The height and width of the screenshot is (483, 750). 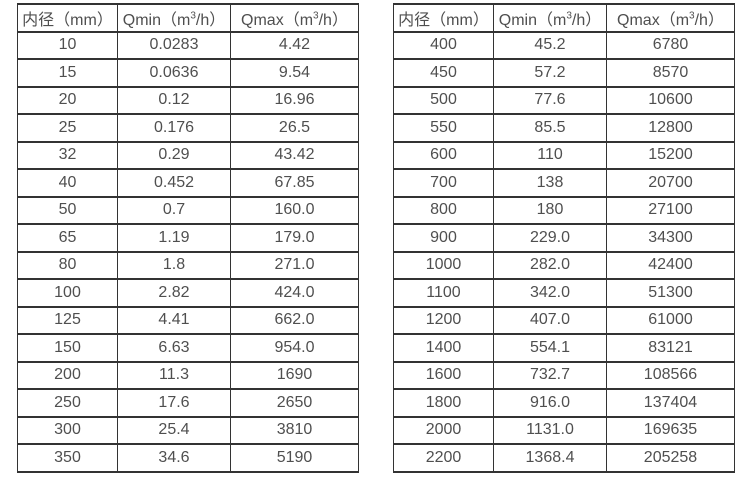 I want to click on qmin-cell: 0.176, so click(x=174, y=128).